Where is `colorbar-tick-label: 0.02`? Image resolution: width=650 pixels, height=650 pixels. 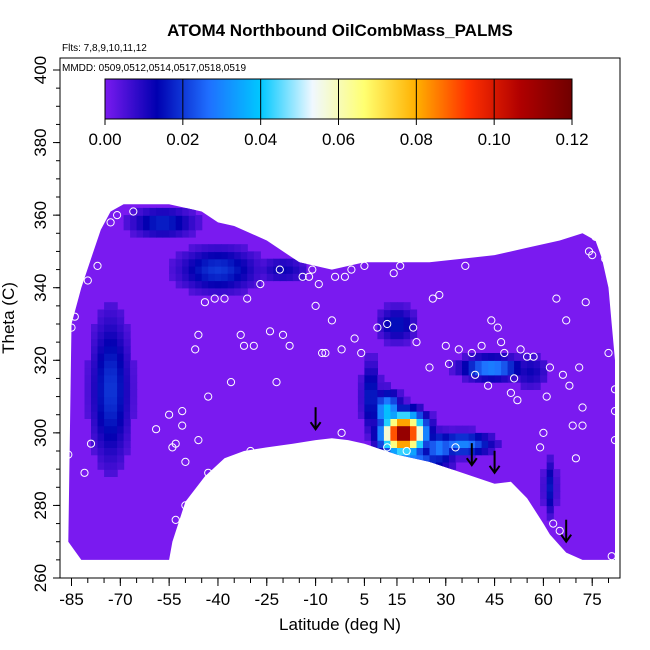 colorbar-tick-label: 0.02 is located at coordinates (182, 139).